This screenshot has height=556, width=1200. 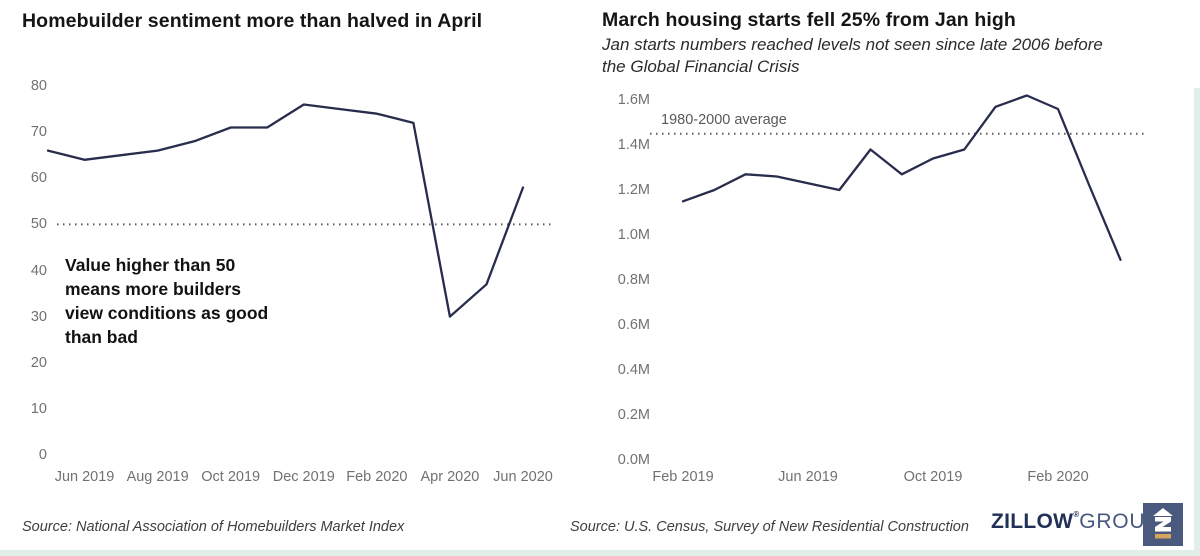 I want to click on y-axis-tick-label: 70, so click(x=38, y=132).